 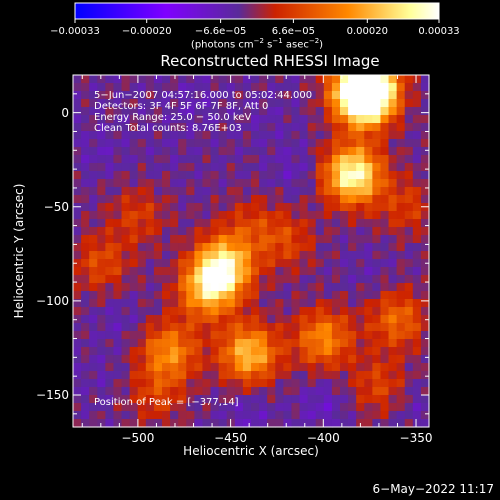 I want to click on colorbar-ticks, so click(x=257, y=21).